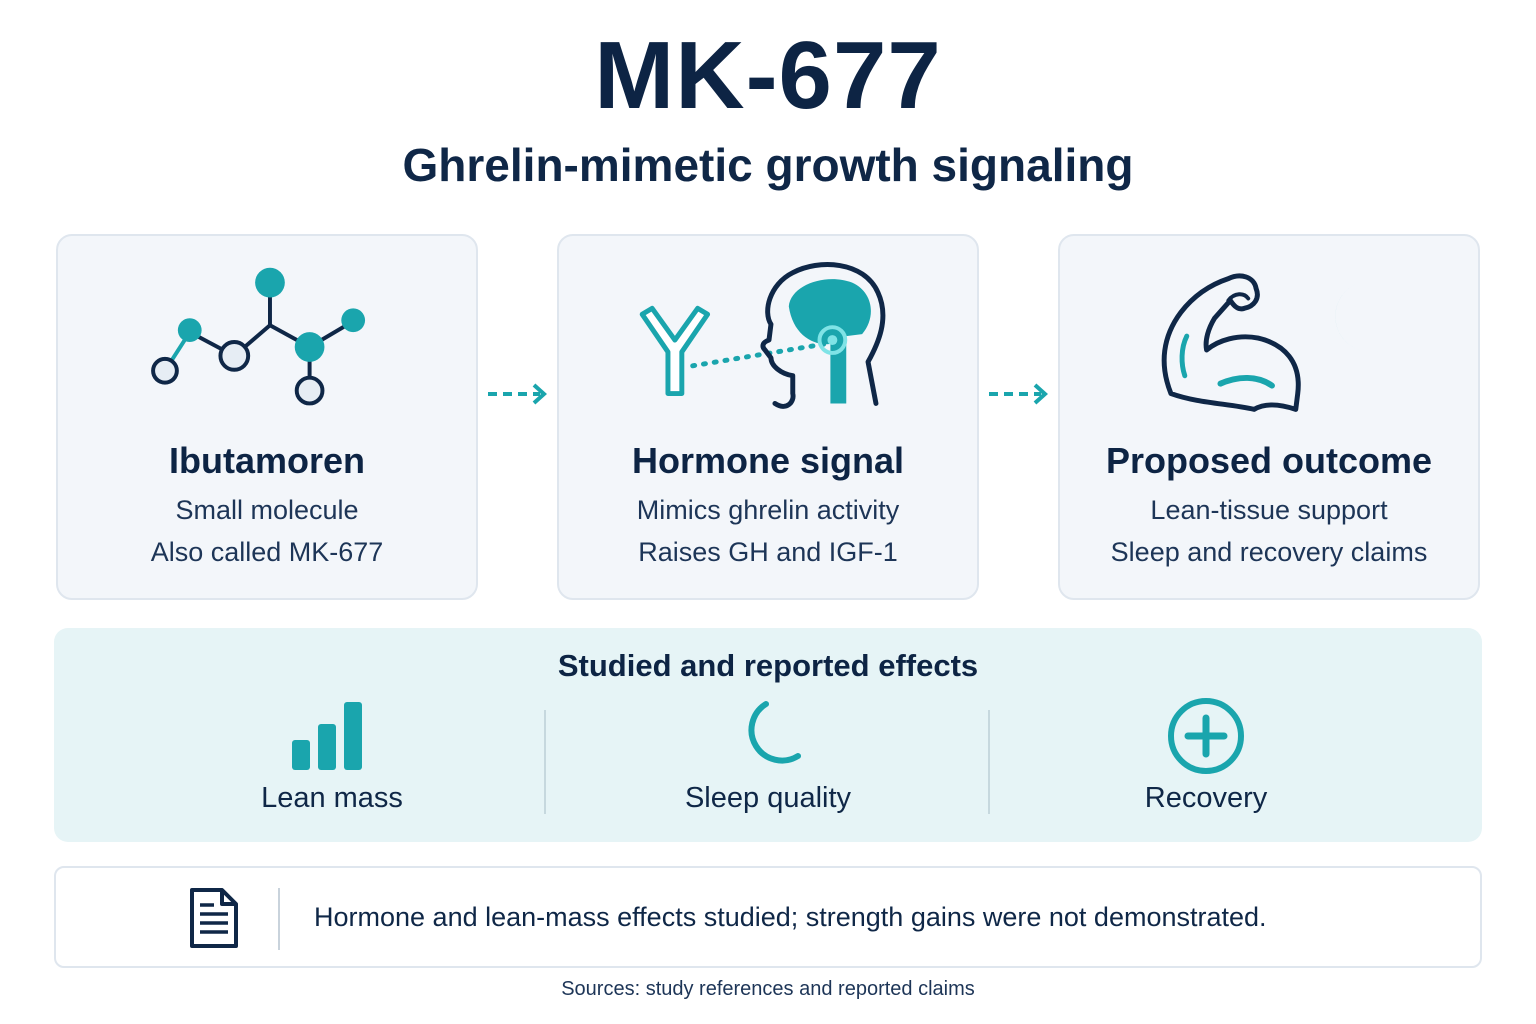  Describe the element at coordinates (258, 336) in the screenshot. I see `molecule-icon` at that location.